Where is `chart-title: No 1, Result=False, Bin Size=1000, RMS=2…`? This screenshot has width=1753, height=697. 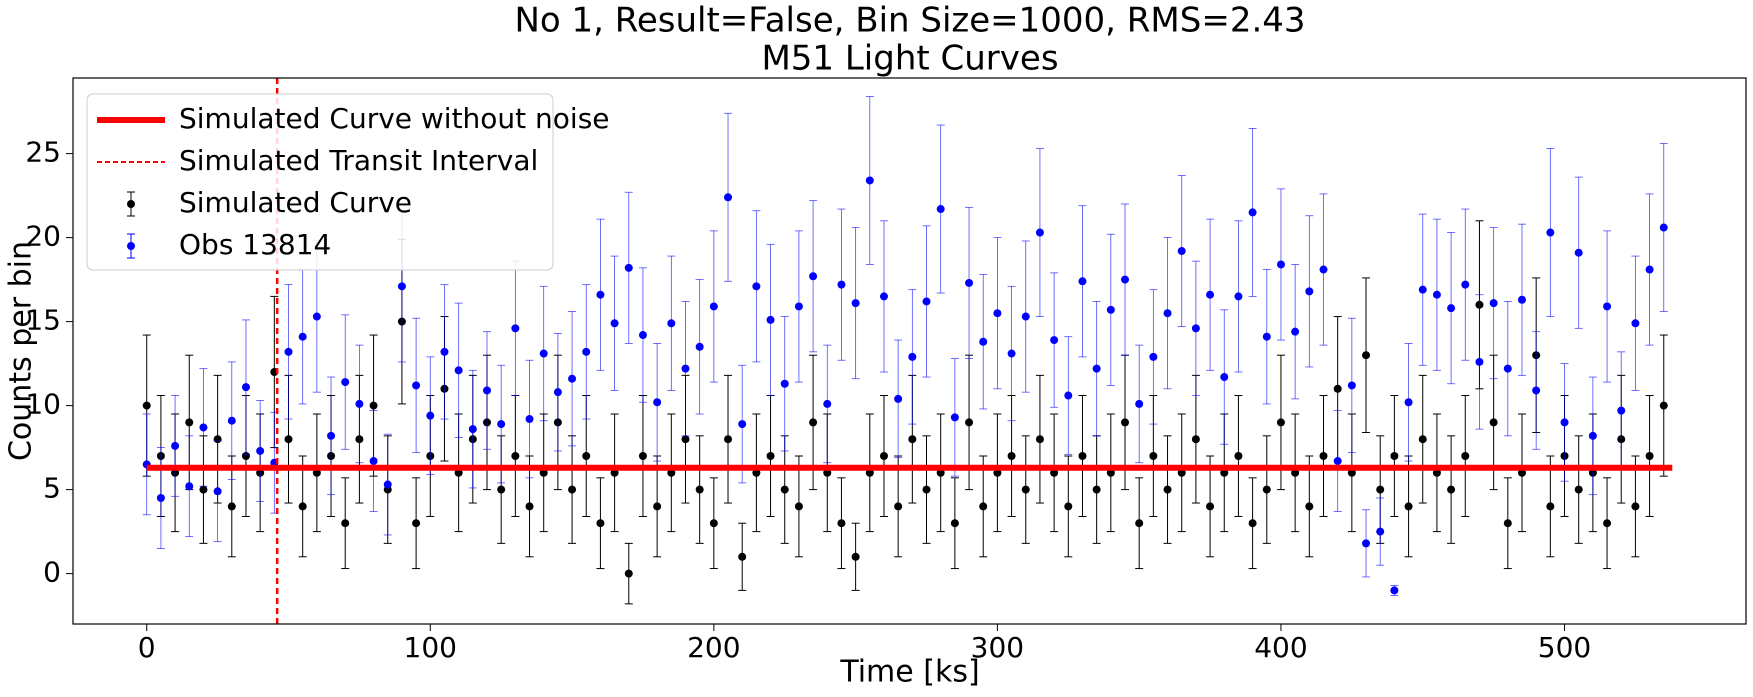 chart-title: No 1, Result=False, Bin Size=1000, RMS=2… is located at coordinates (909, 21).